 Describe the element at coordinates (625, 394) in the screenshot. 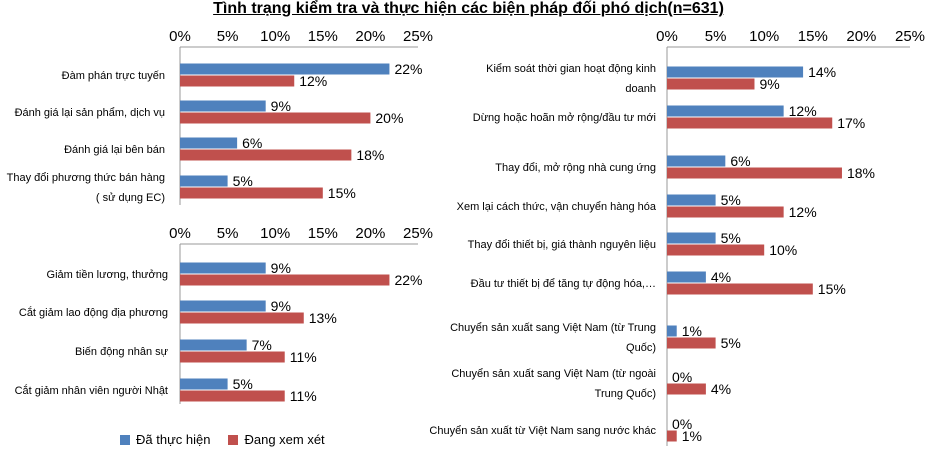

I see `category-label: Trung Quốc)` at that location.